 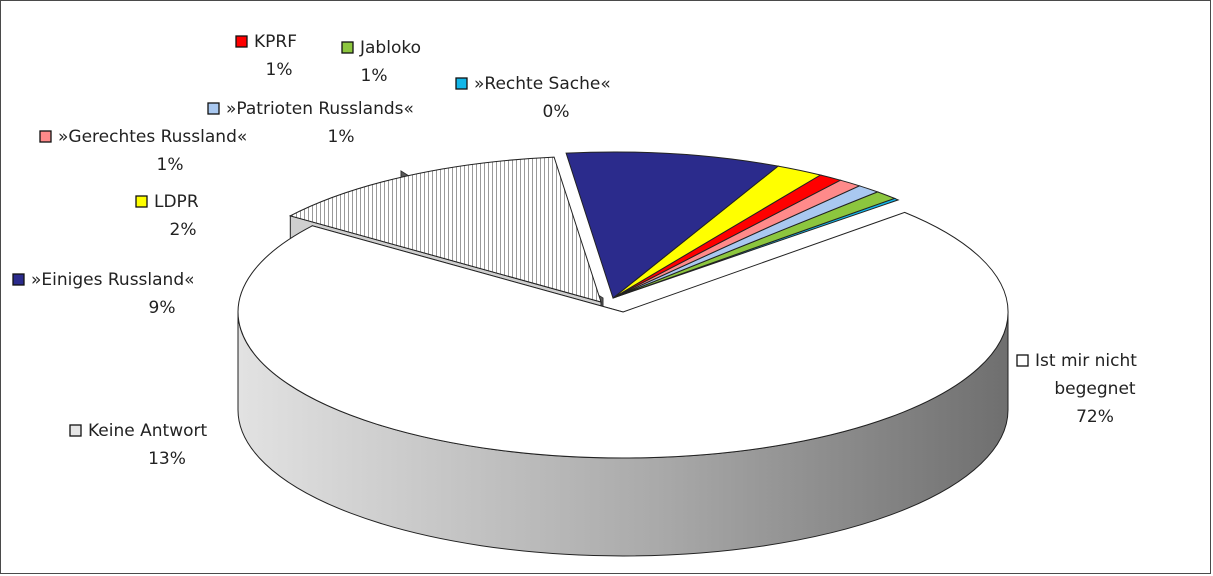 I want to click on legend-label: Ist mir nicht begegnet 72%, so click(x=1076, y=389).